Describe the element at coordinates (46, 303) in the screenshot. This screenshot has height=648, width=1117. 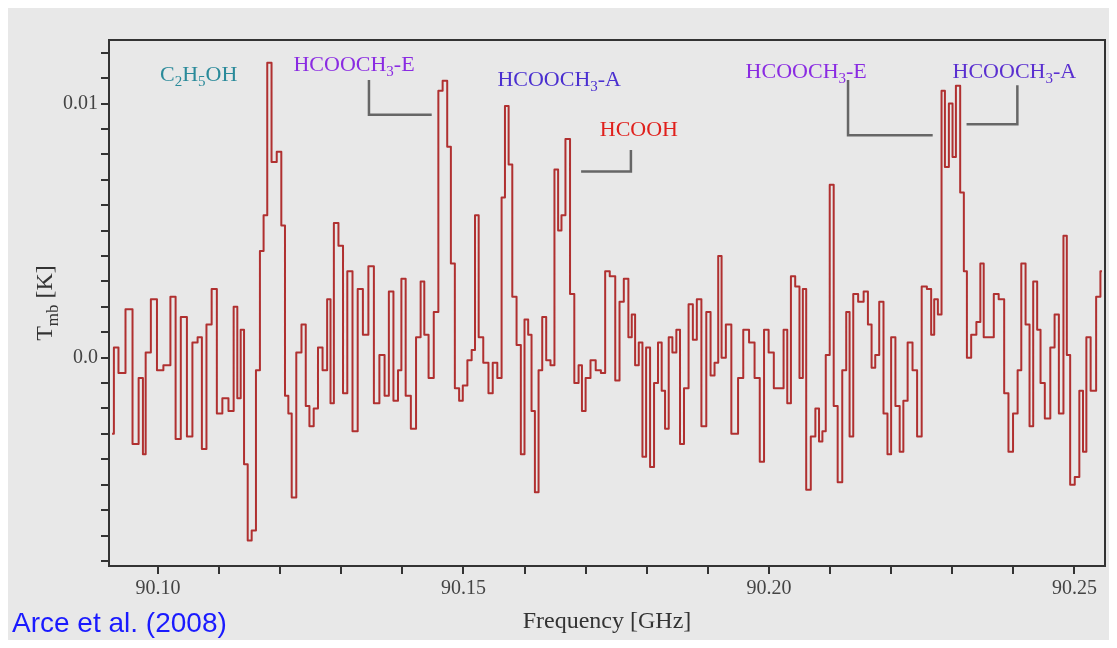
I see `y-axis-title: Tmb [K]` at that location.